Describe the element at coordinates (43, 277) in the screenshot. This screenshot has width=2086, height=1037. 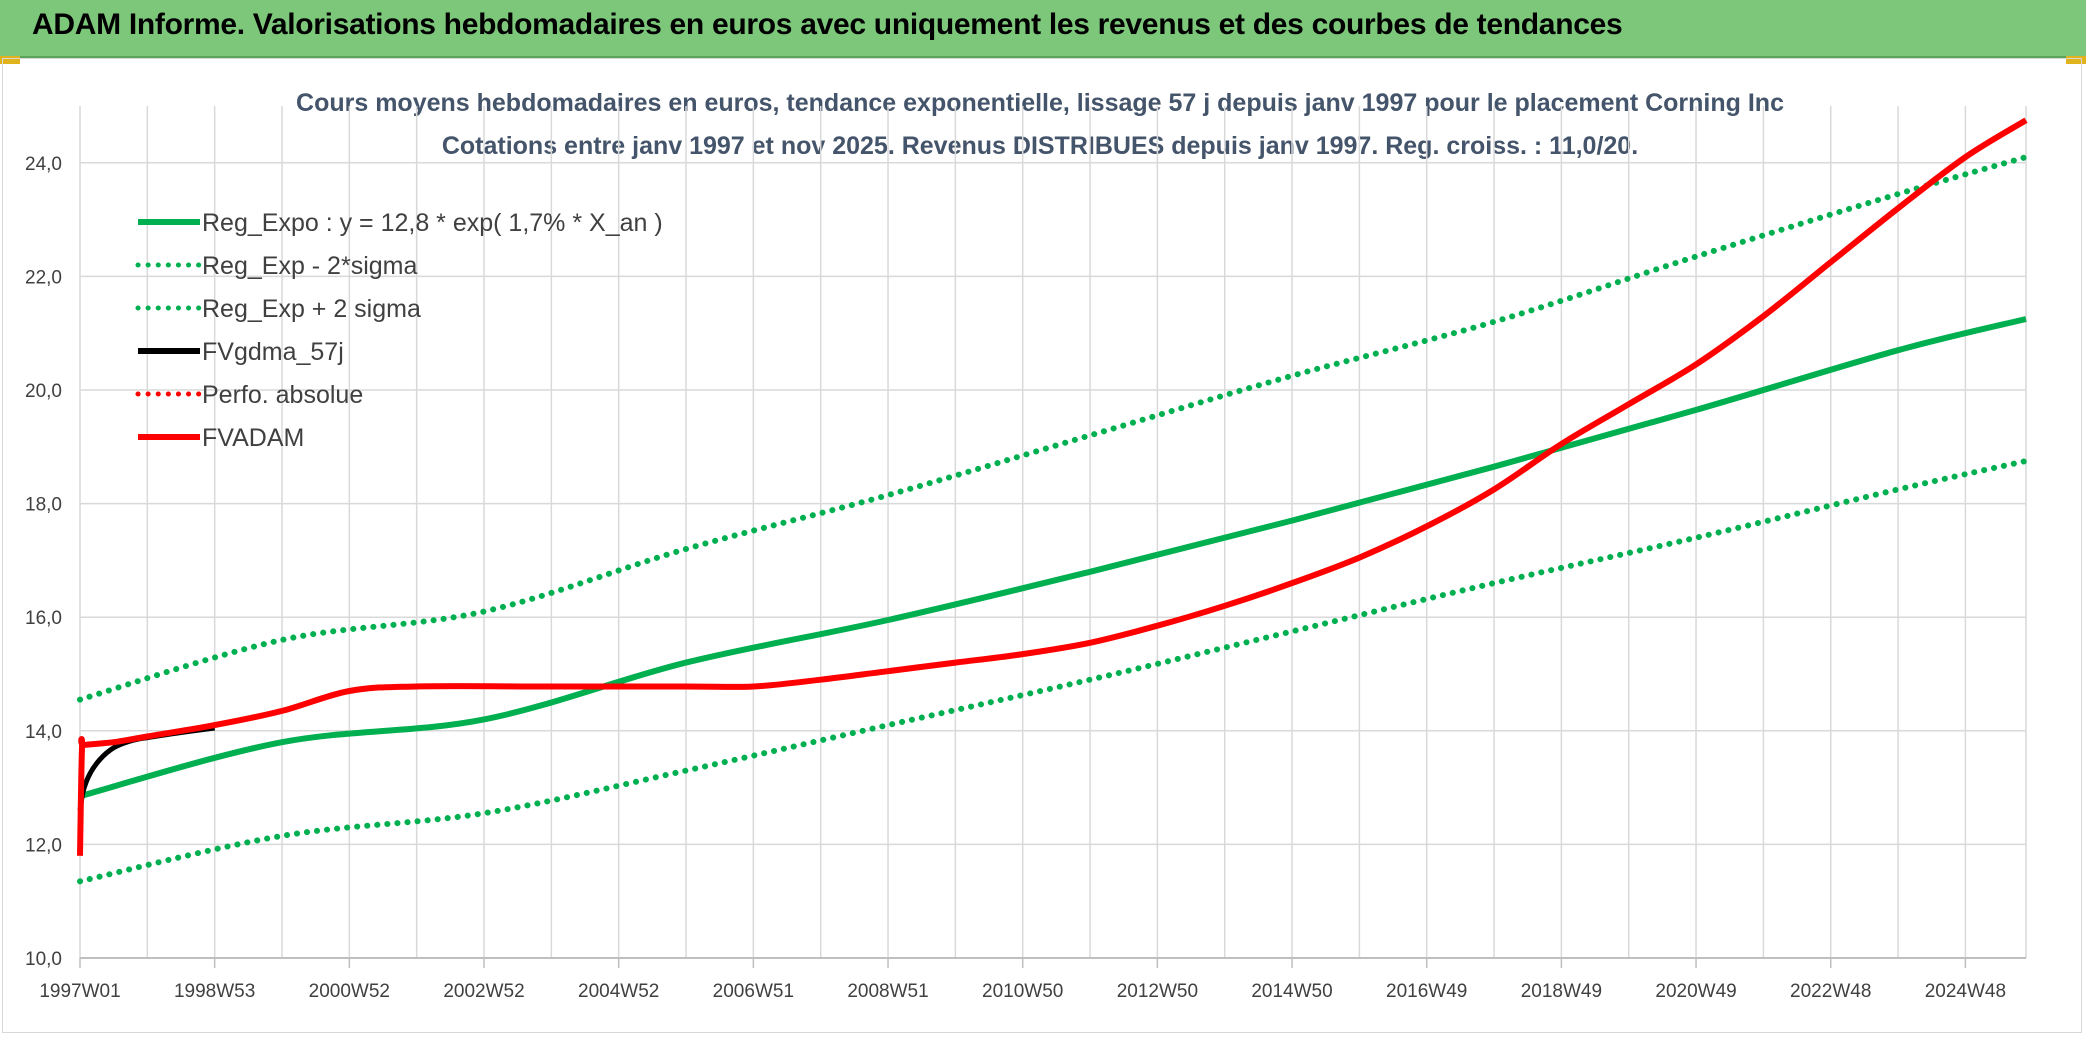
I see `y-tick-label: 22,0` at that location.